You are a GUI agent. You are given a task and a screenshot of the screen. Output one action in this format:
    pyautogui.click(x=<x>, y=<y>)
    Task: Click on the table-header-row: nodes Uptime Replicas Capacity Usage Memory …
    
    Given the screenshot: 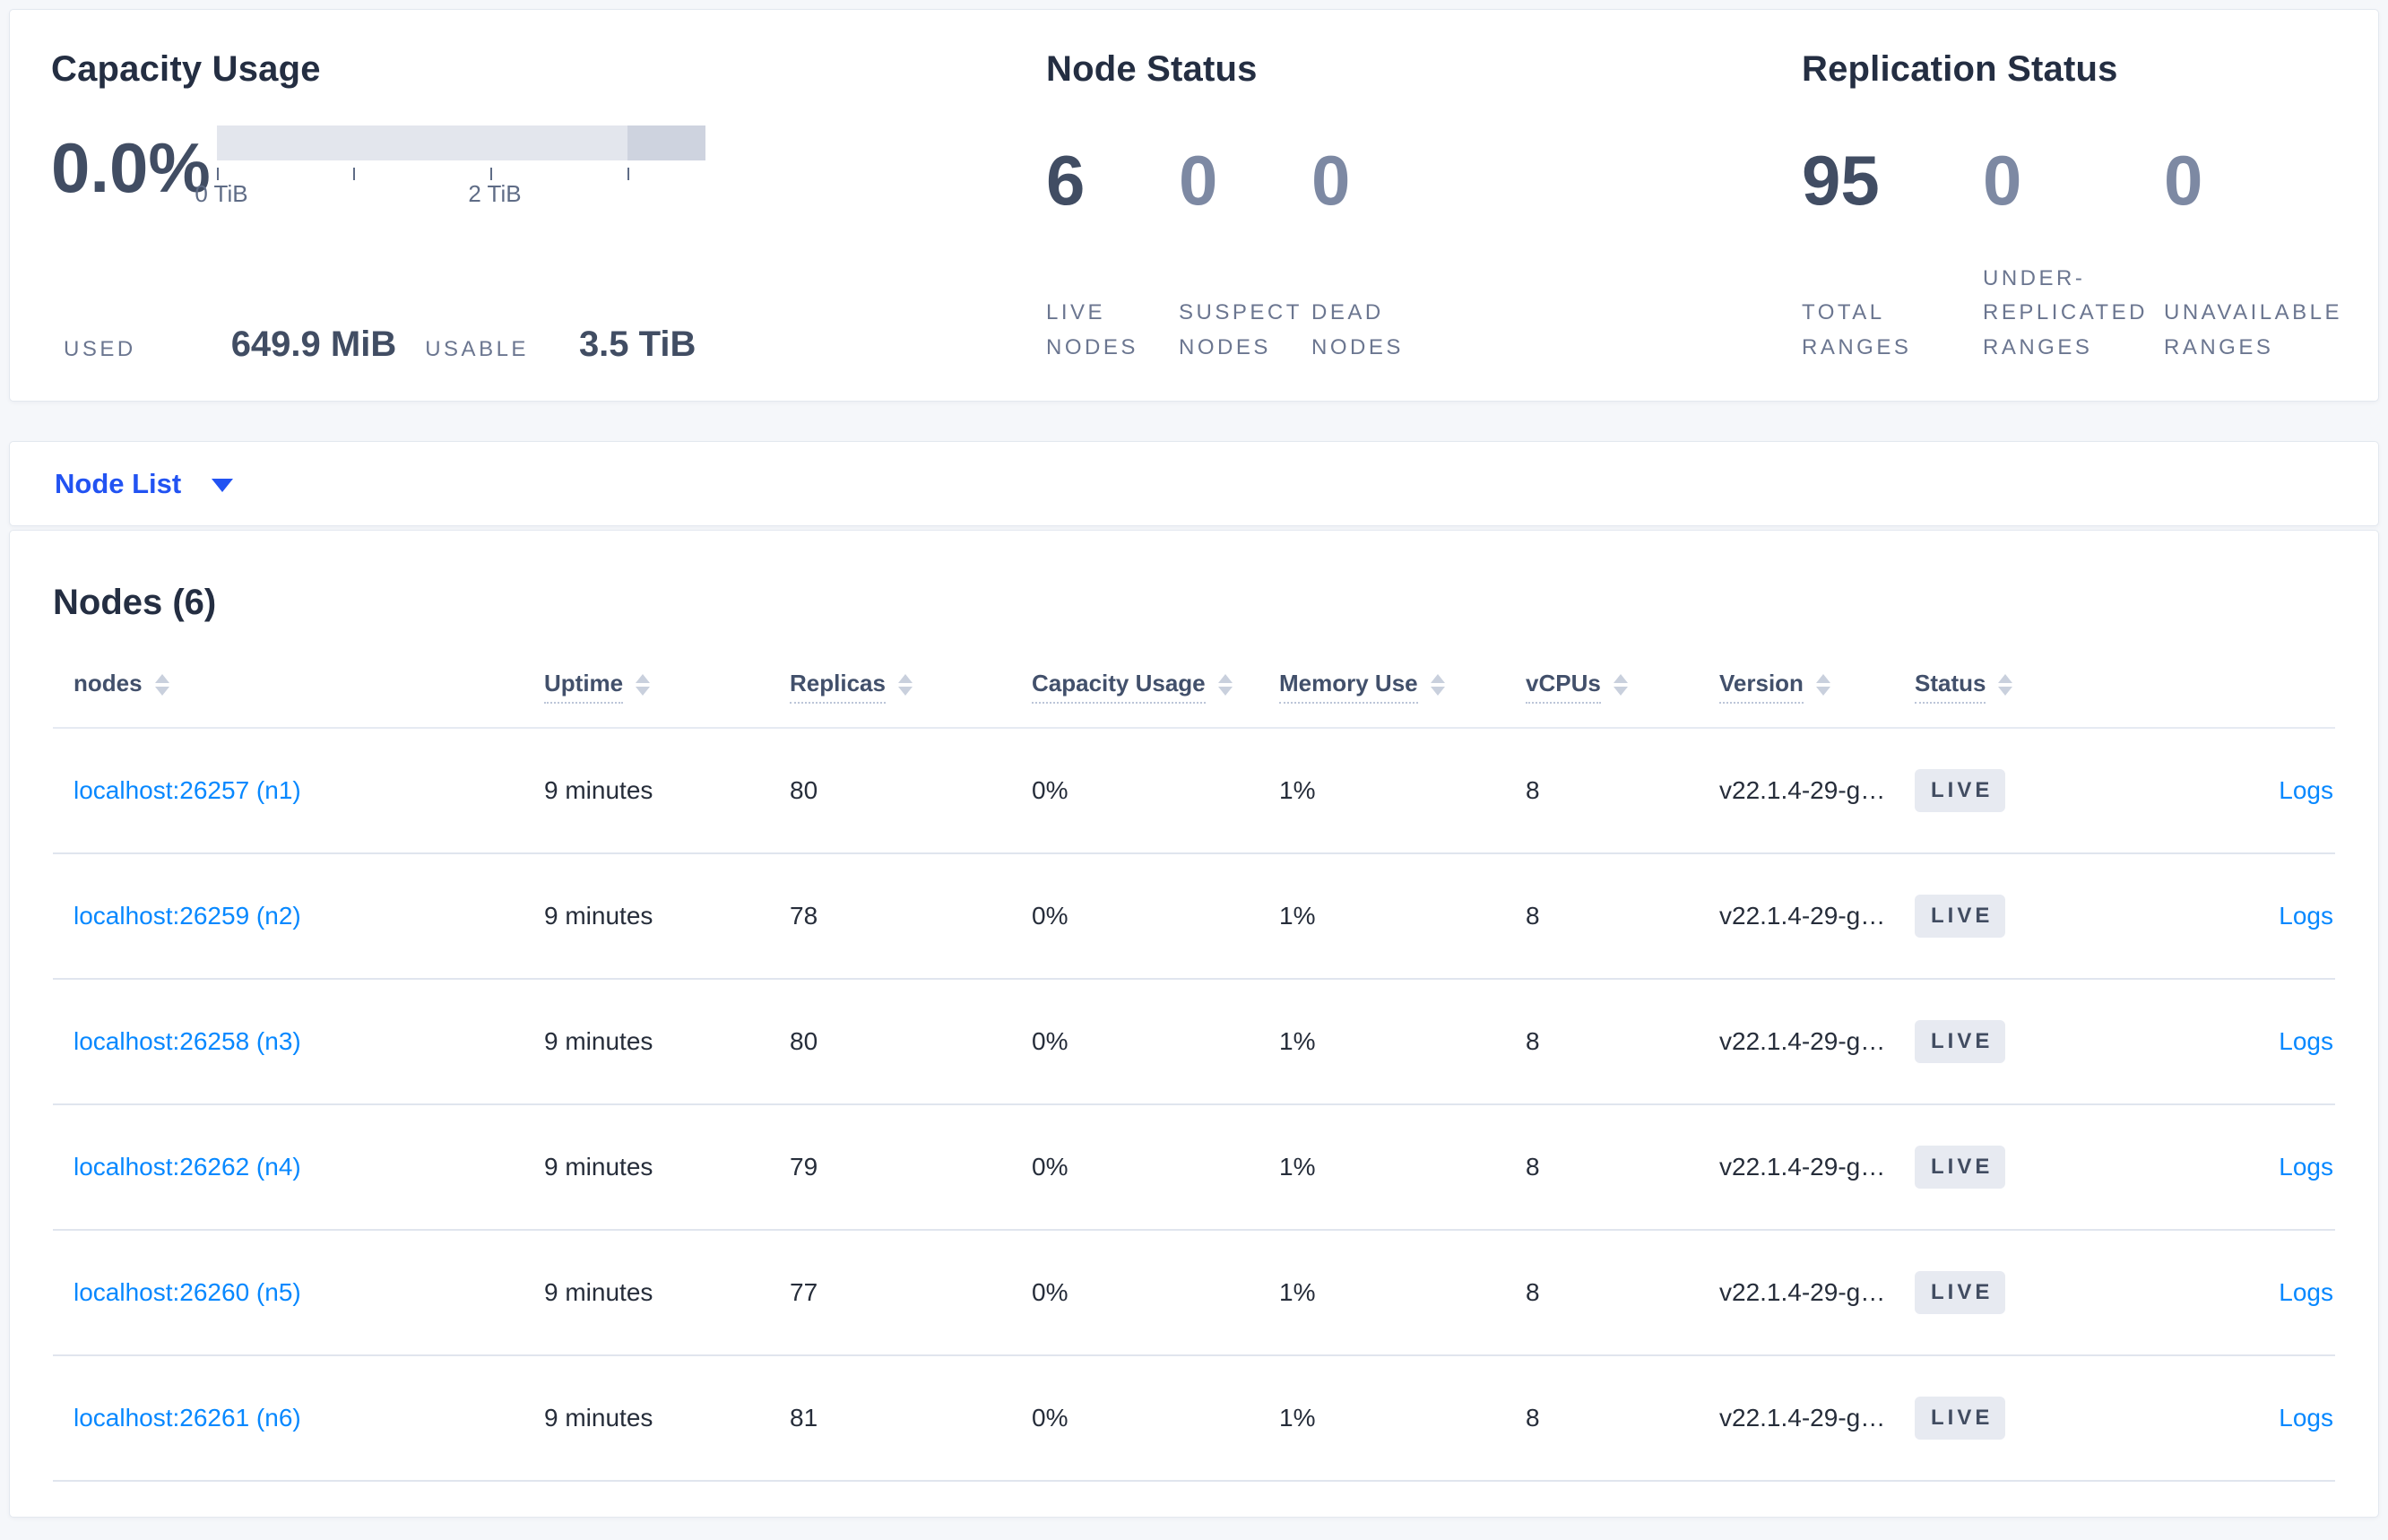 What is the action you would take?
    pyautogui.click(x=1194, y=700)
    